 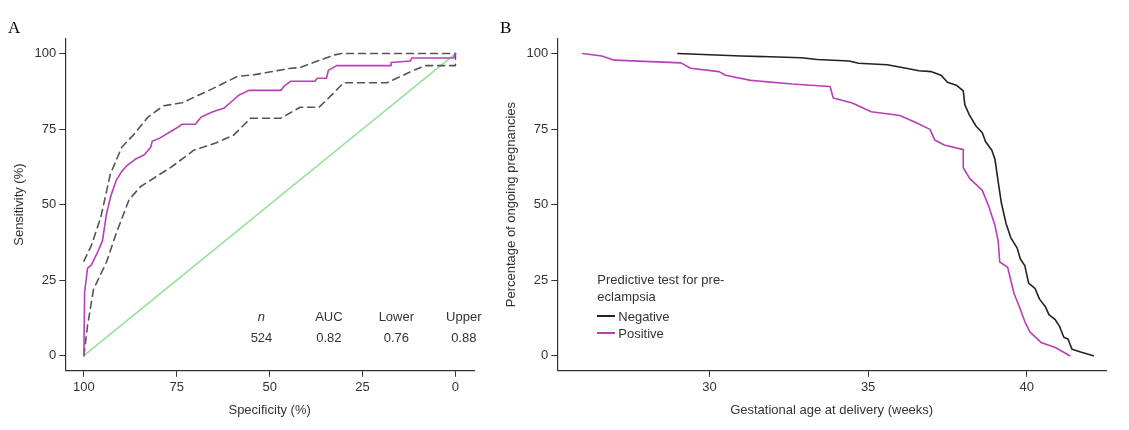 What do you see at coordinates (362, 387) in the screenshot?
I see `x-tick-label: 25` at bounding box center [362, 387].